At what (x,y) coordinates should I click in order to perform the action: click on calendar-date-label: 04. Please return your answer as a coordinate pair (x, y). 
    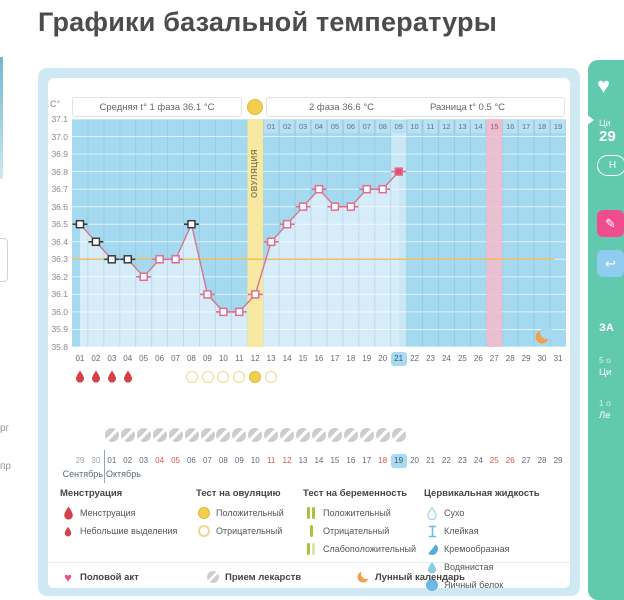
    Looking at the image, I should click on (160, 460).